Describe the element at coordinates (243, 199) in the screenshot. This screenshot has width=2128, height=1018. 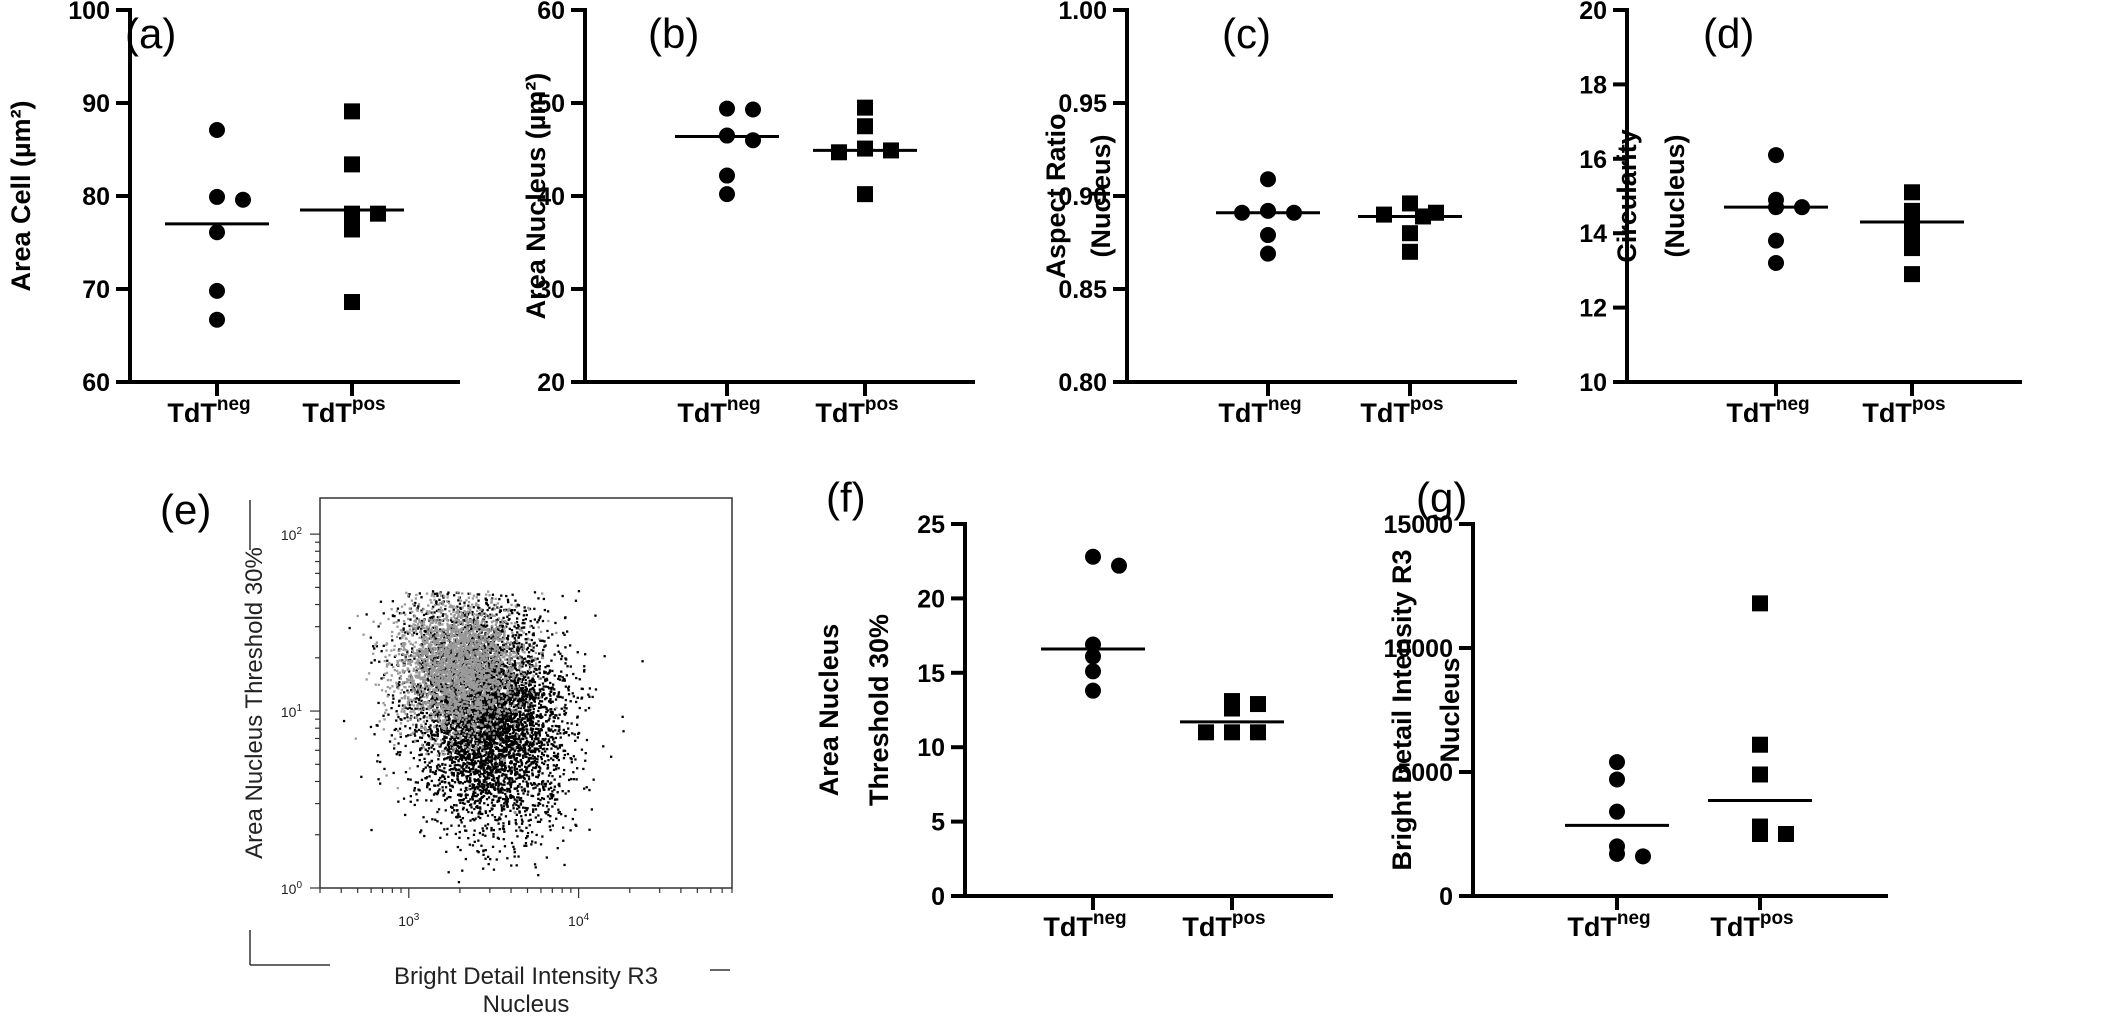
I see `data-point-circle` at that location.